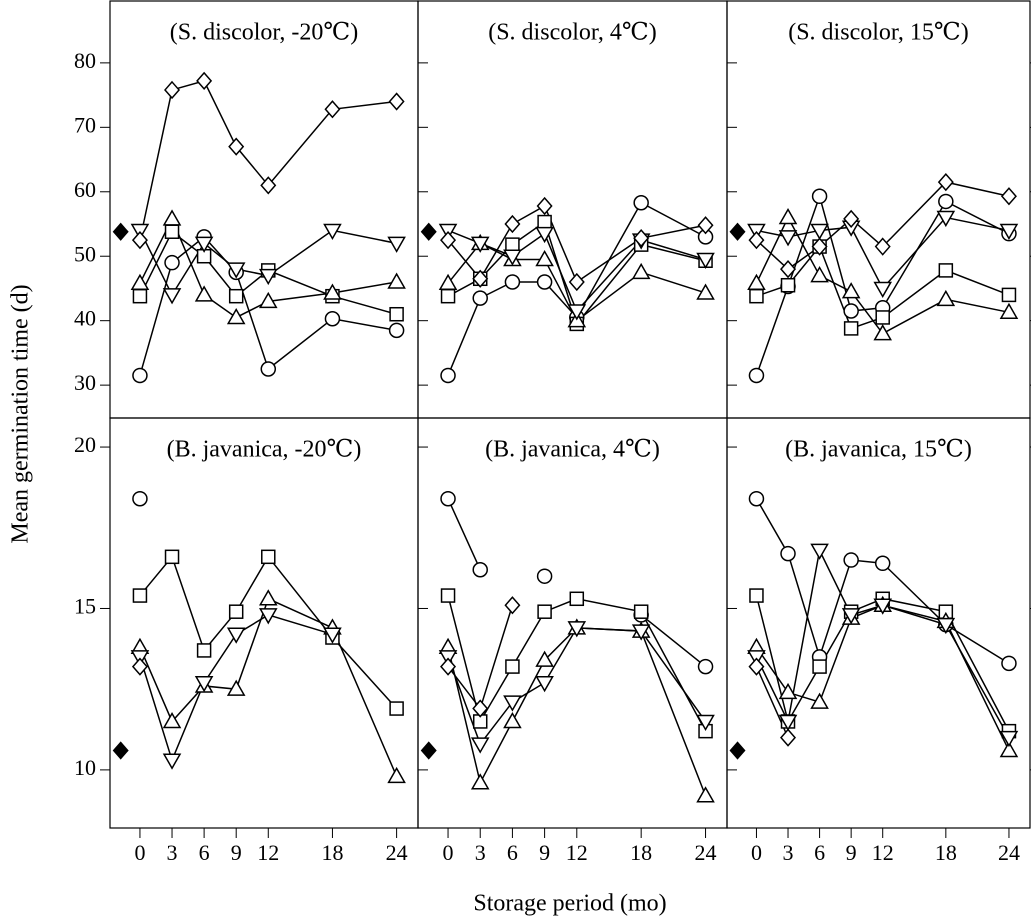 This screenshot has width=1031, height=922. What do you see at coordinates (878, 450) in the screenshot?
I see `panel-label: (B. javanica, 15℃)` at bounding box center [878, 450].